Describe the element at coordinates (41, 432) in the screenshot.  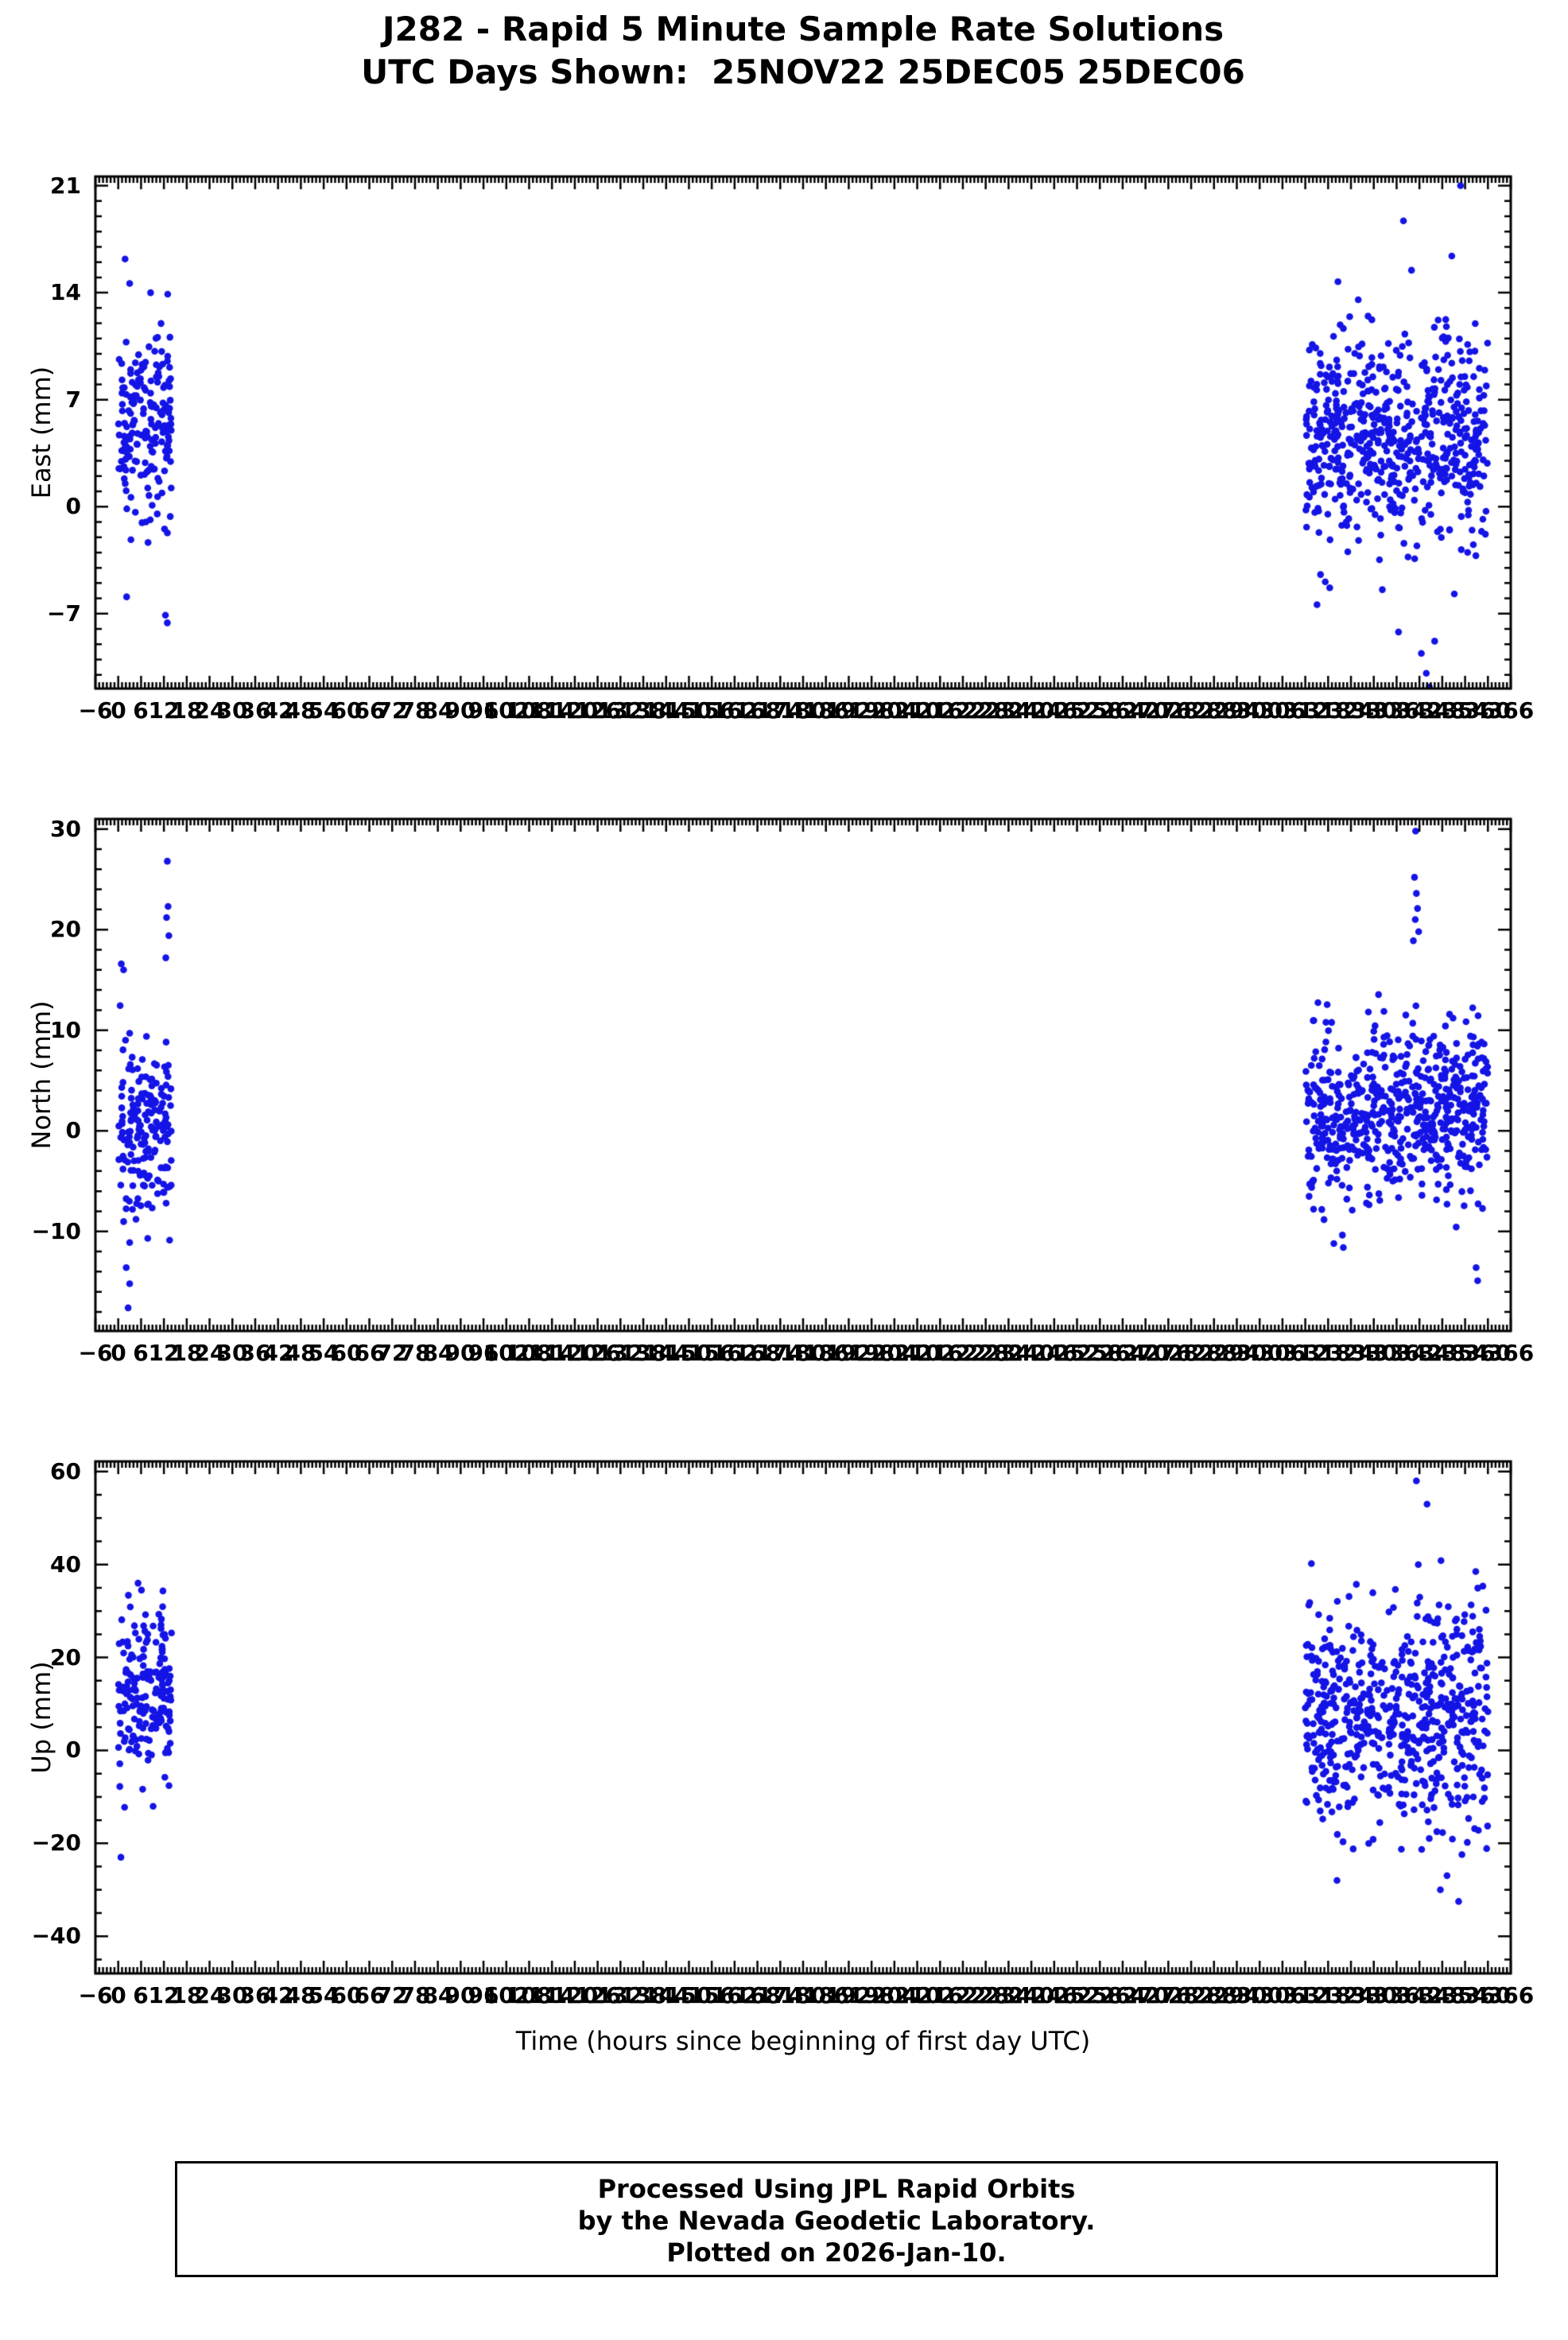
I see `y-axis-label-east: East (mm)` at that location.